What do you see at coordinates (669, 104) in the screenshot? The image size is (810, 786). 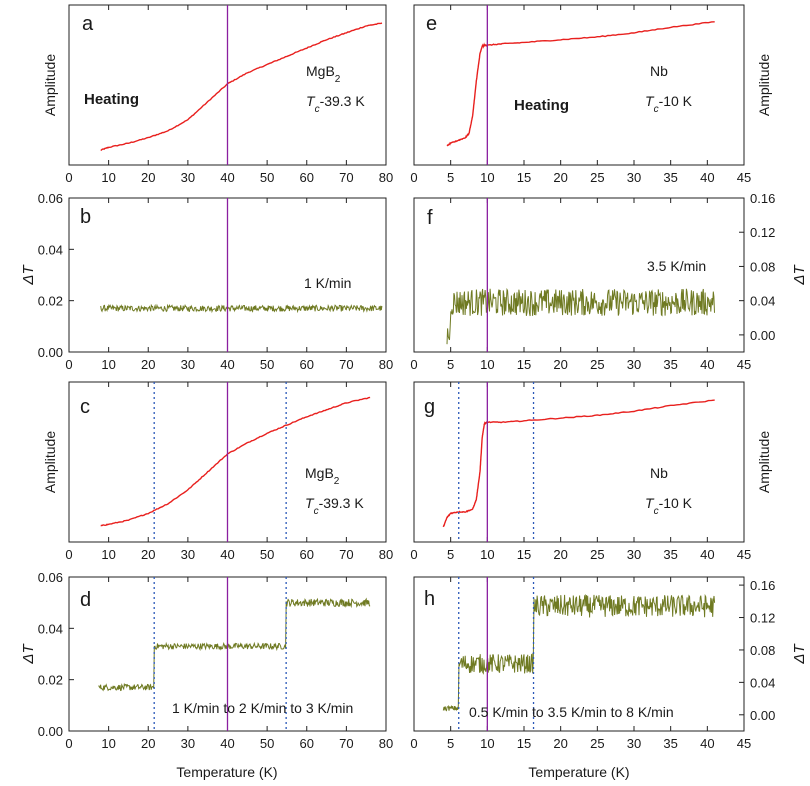 I see `tc-value-label: Tc-10 K` at bounding box center [669, 104].